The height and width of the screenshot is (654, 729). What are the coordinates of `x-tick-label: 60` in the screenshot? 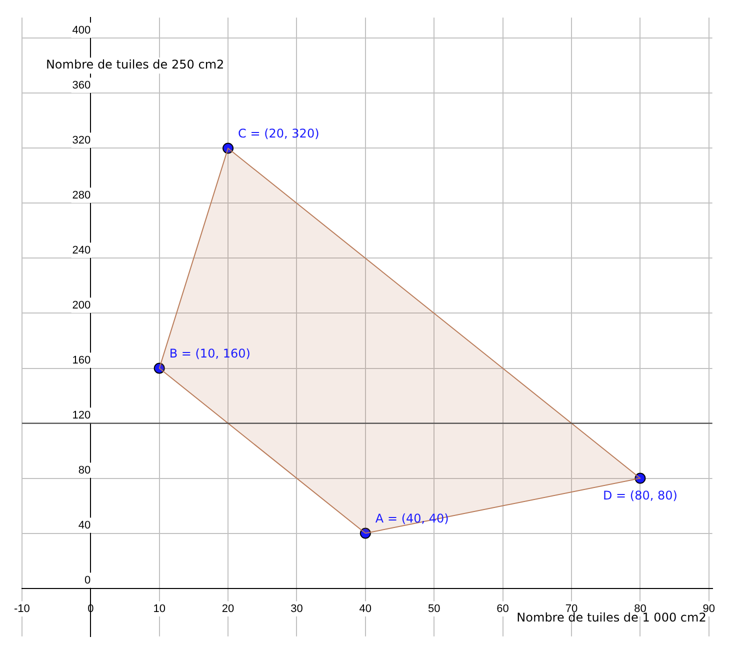 It's located at (502, 608).